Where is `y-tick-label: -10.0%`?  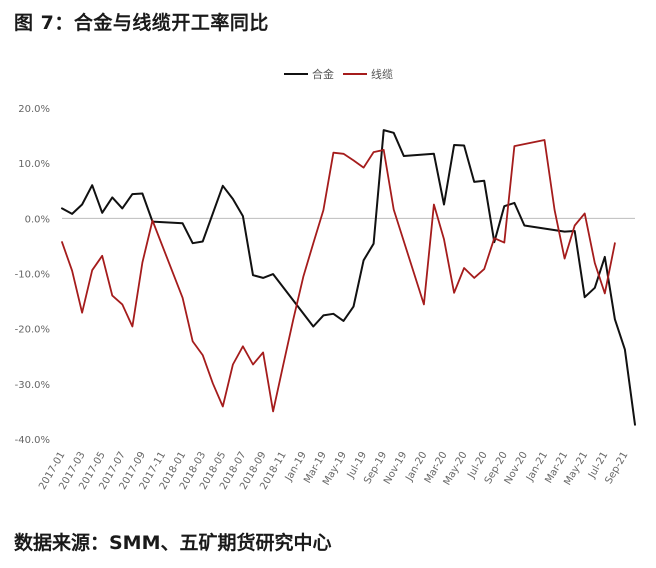 y-tick-label: -10.0% is located at coordinates (32, 275).